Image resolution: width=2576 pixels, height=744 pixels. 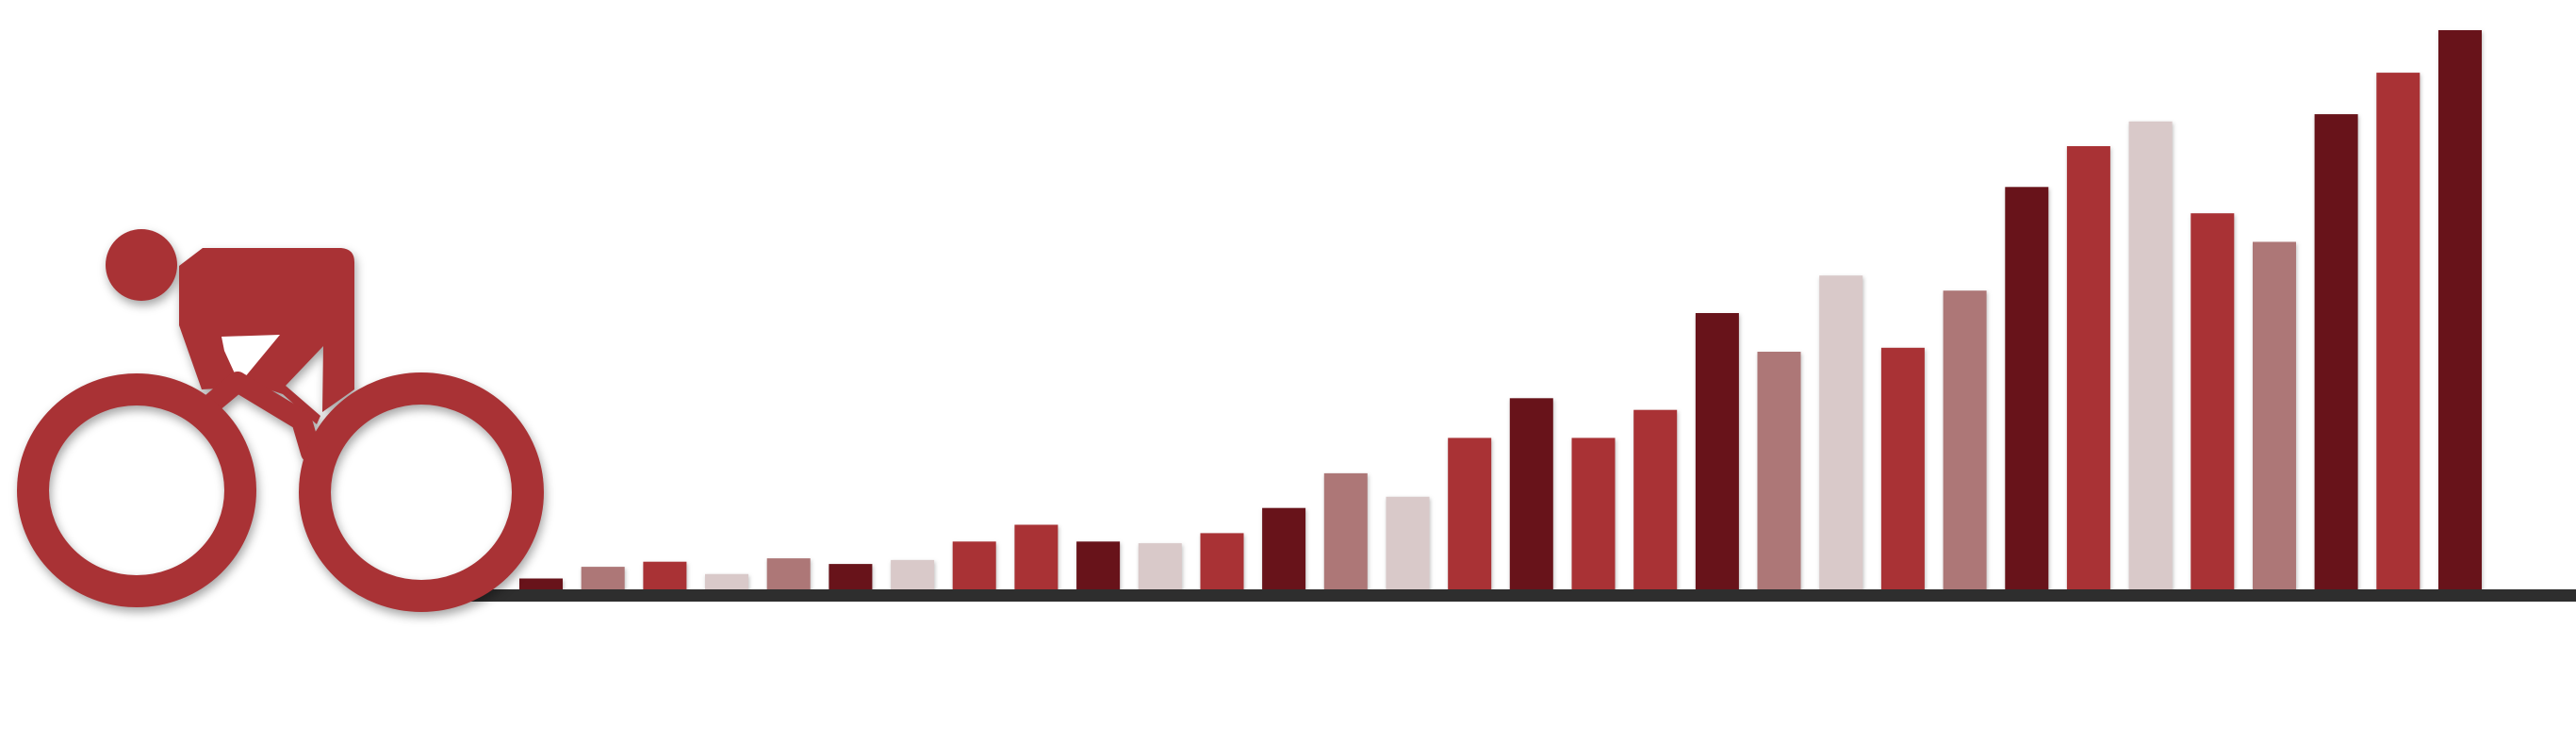 What do you see at coordinates (141, 265) in the screenshot?
I see `cyclist-head` at bounding box center [141, 265].